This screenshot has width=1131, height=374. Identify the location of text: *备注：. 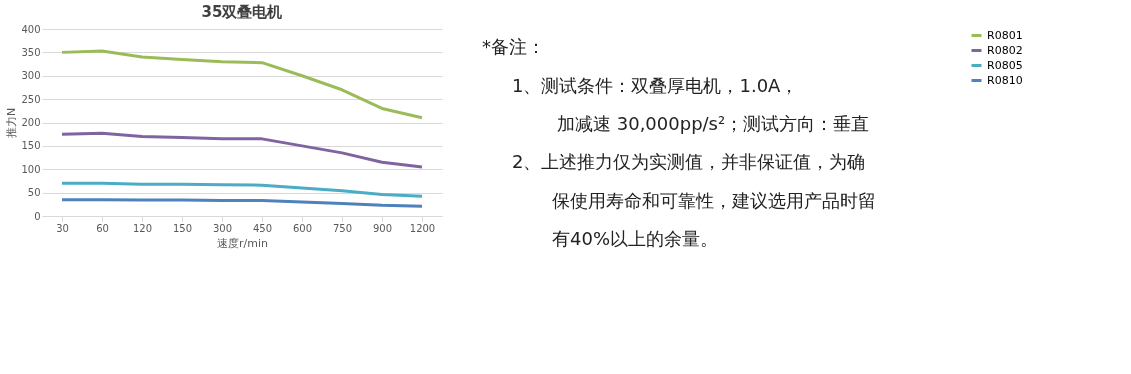
(513, 47).